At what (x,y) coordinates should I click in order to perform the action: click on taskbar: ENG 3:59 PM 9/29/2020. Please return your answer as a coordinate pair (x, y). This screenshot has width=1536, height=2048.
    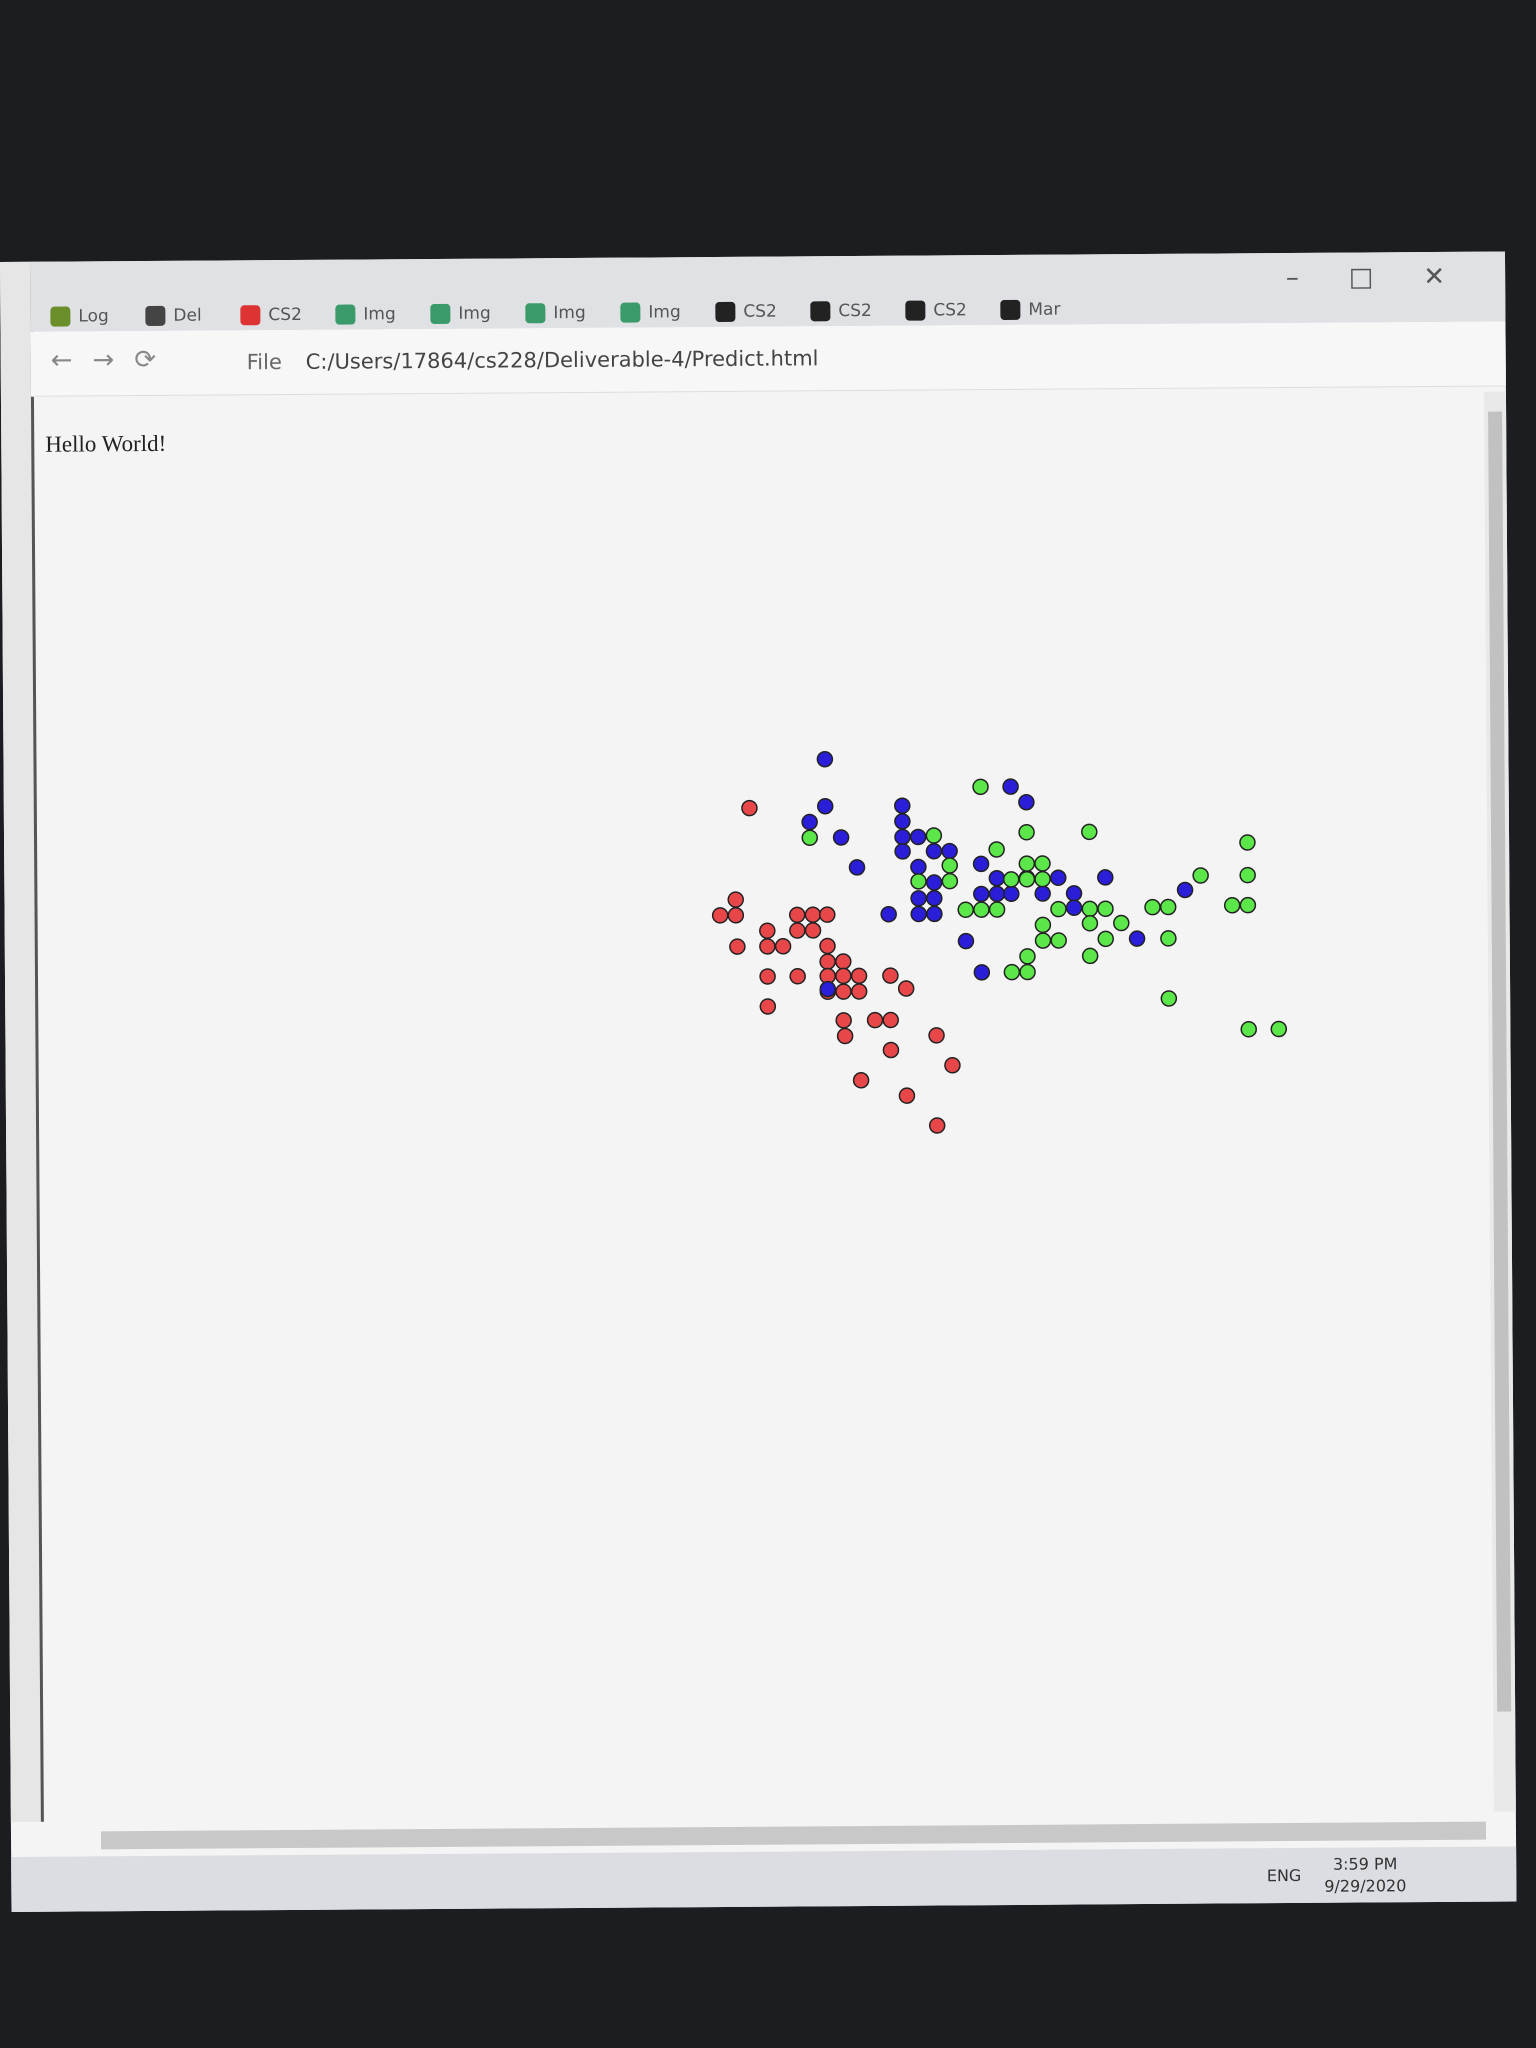
    Looking at the image, I should click on (764, 1879).